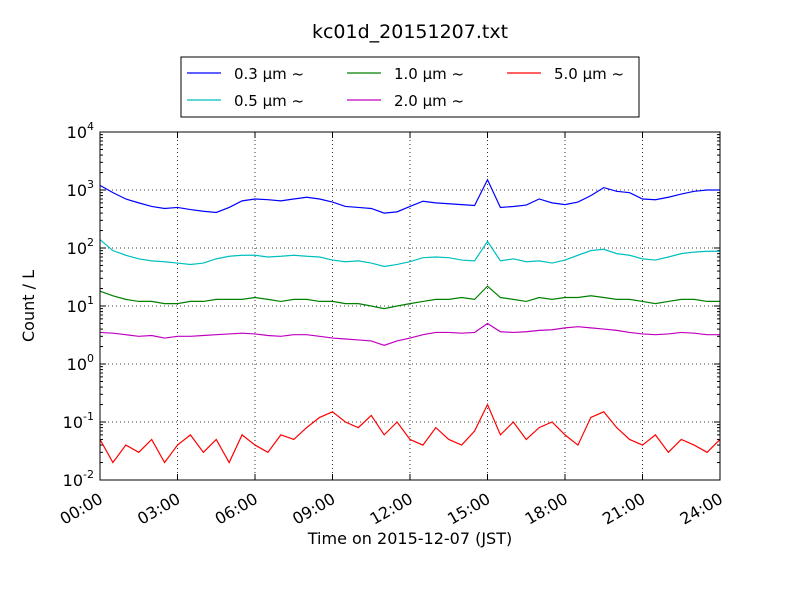  I want to click on y-tick-label: 10³, so click(80, 189).